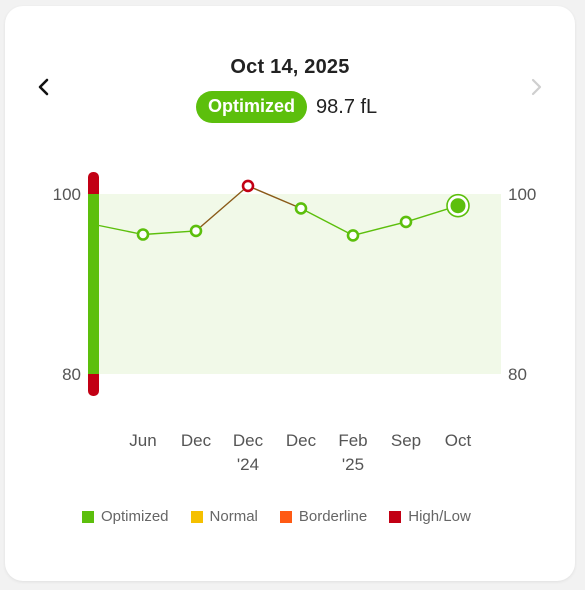  Describe the element at coordinates (522, 194) in the screenshot. I see `y-tick-right: 100` at that location.